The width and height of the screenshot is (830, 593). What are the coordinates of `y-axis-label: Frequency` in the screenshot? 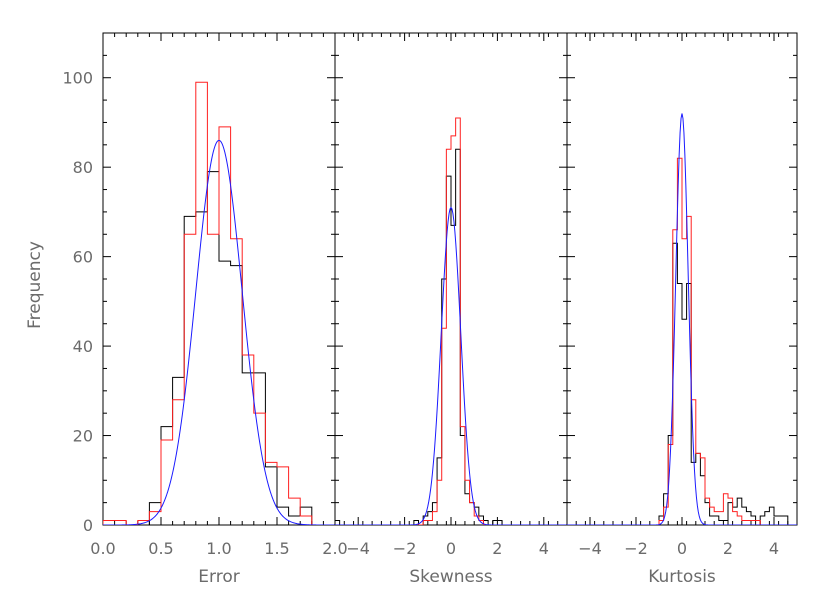 It's located at (35, 285).